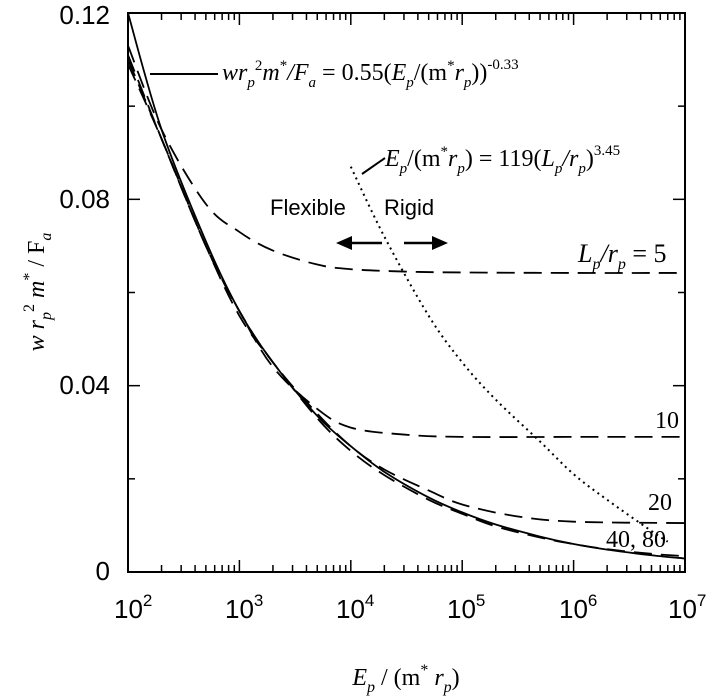  Describe the element at coordinates (578, 607) in the screenshot. I see `x-tick-label: 10⁶` at that location.